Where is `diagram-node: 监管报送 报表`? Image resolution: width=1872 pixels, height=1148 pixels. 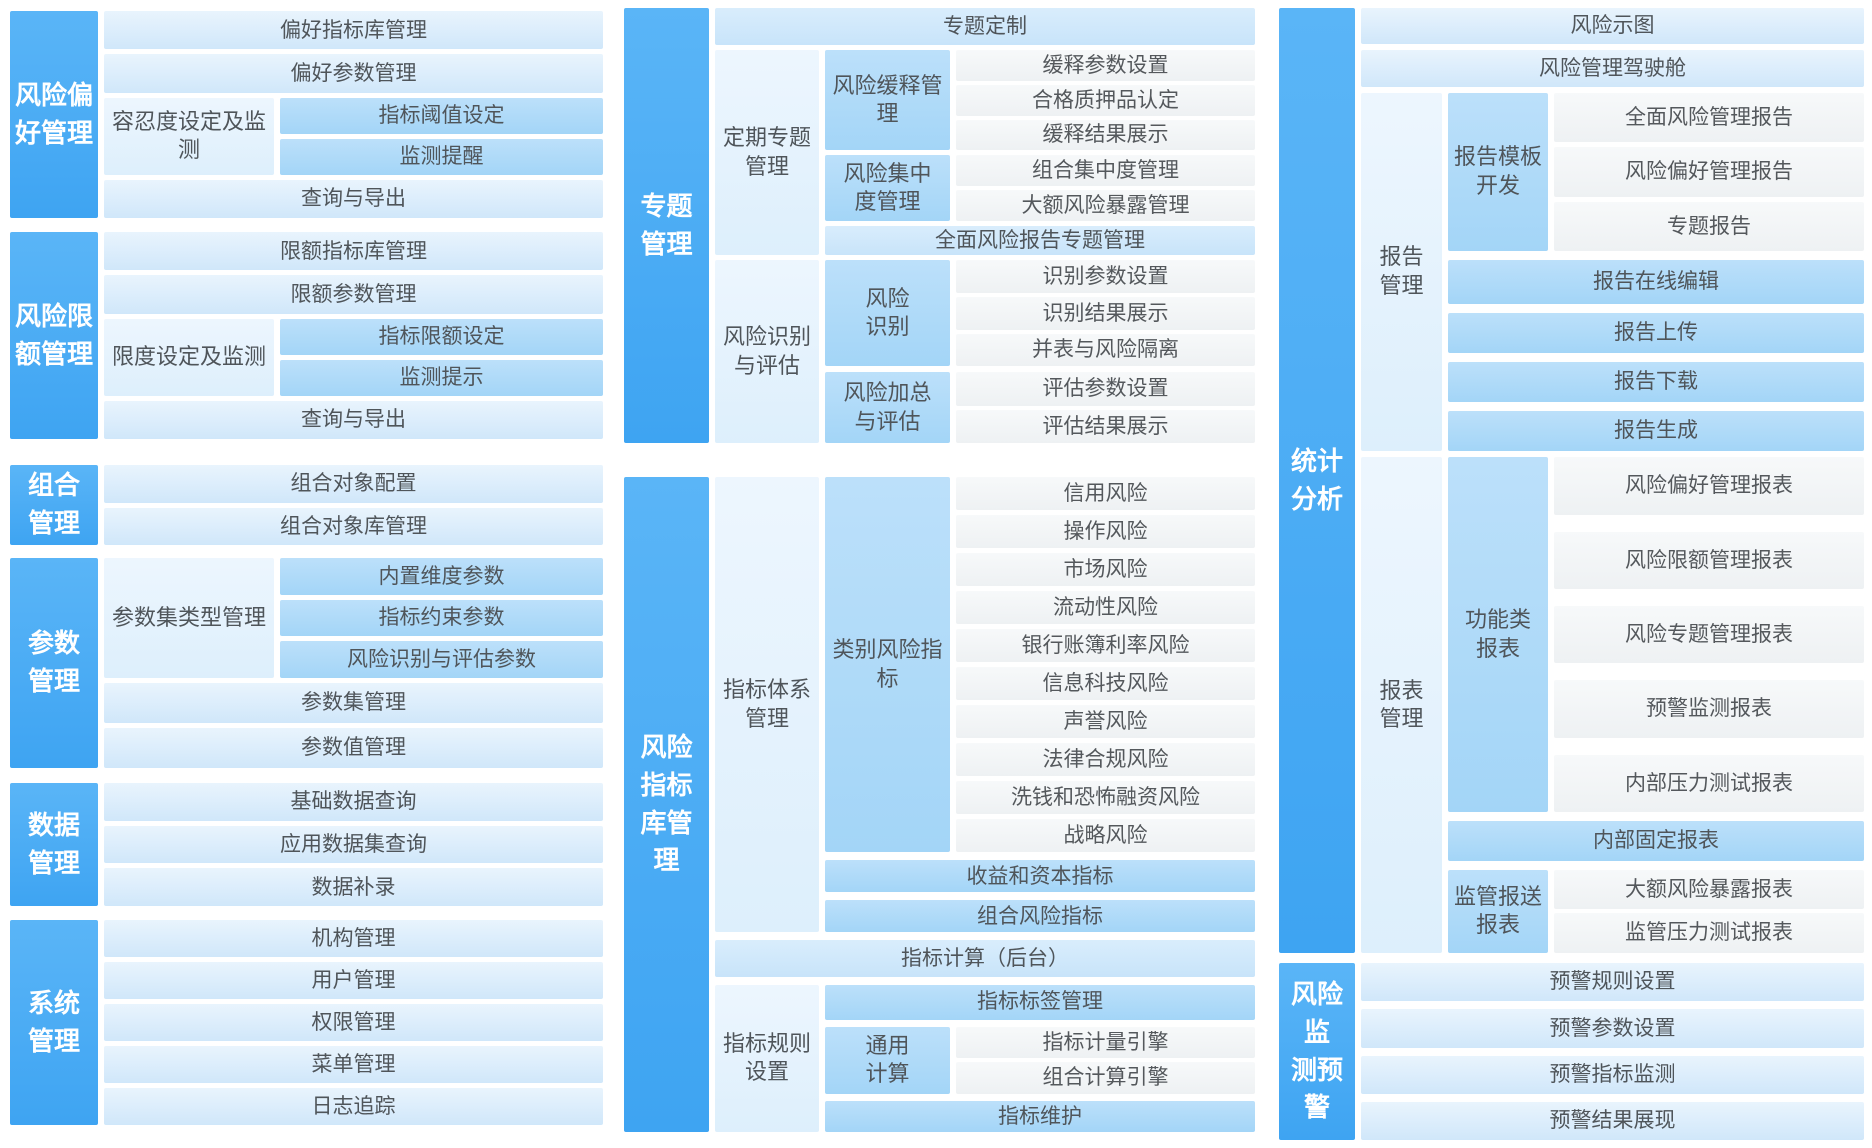
diagram-node: 监管报送 报表 is located at coordinates (1498, 911).